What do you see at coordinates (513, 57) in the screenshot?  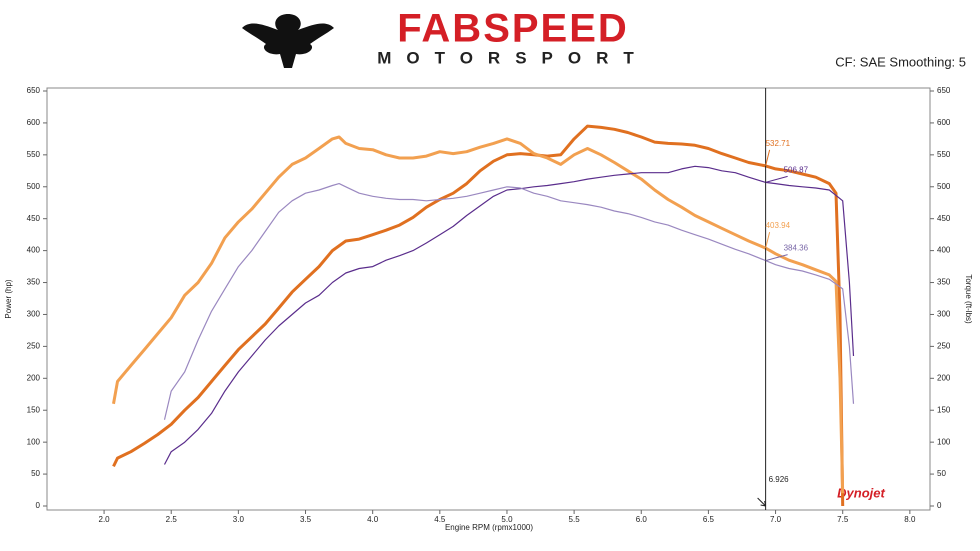 I see `logo-subtext: MOTORSPORT` at bounding box center [513, 57].